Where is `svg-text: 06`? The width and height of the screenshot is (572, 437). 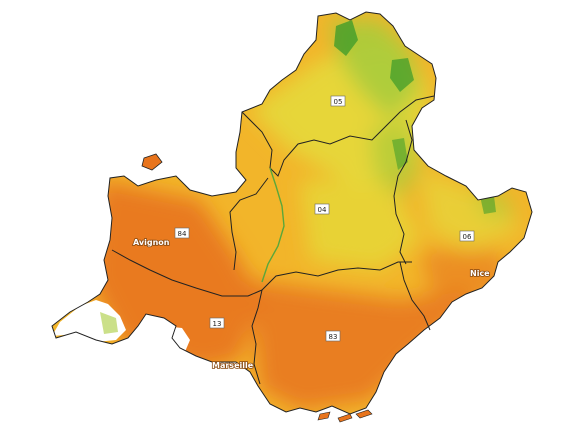 svg-text: 06 is located at coordinates (467, 237).